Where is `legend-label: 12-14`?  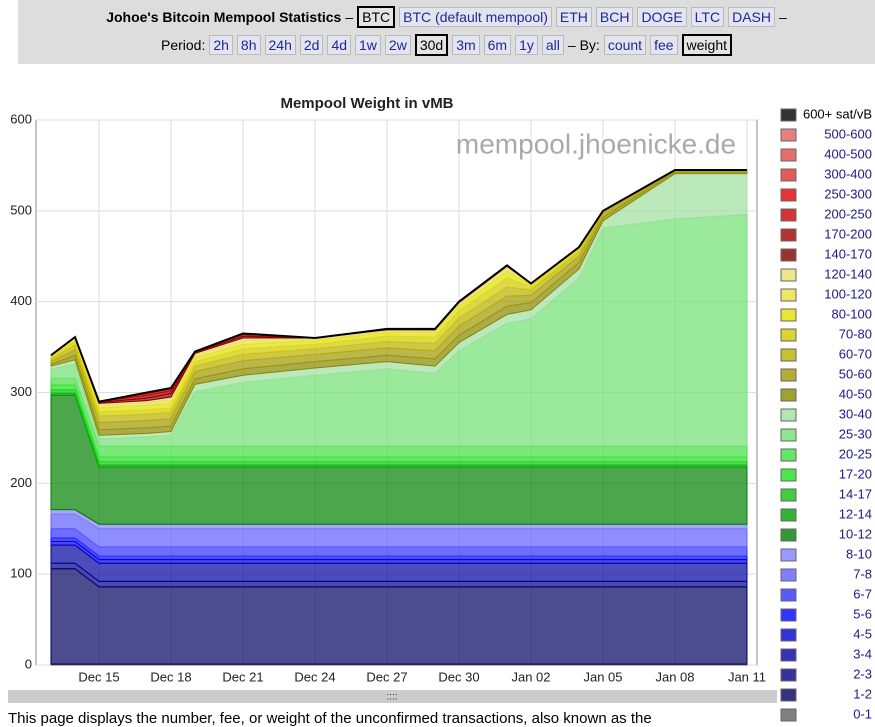 legend-label: 12-14 is located at coordinates (855, 513).